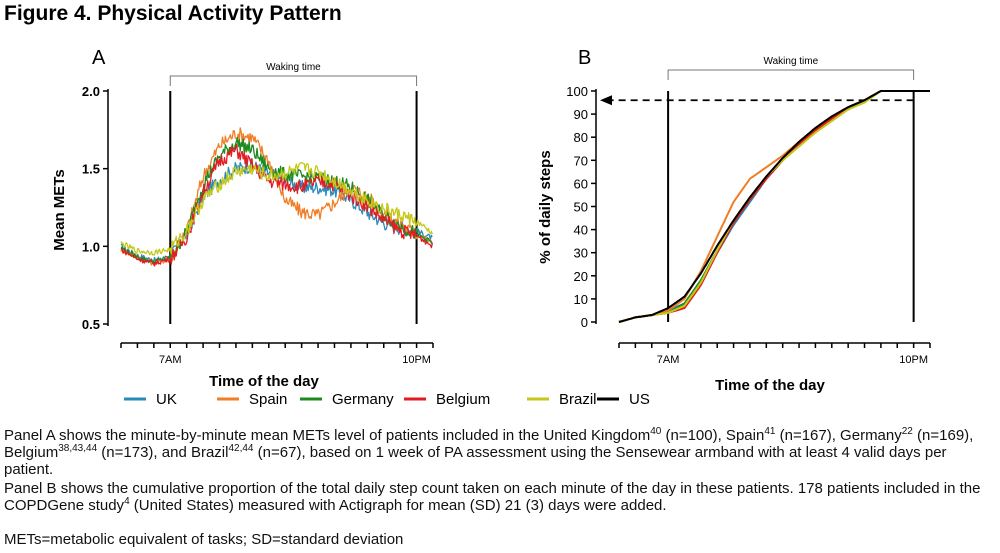 The width and height of the screenshot is (1000, 553). I want to click on figure-title: Figure 4. Physical Activity Pattern, so click(173, 13).